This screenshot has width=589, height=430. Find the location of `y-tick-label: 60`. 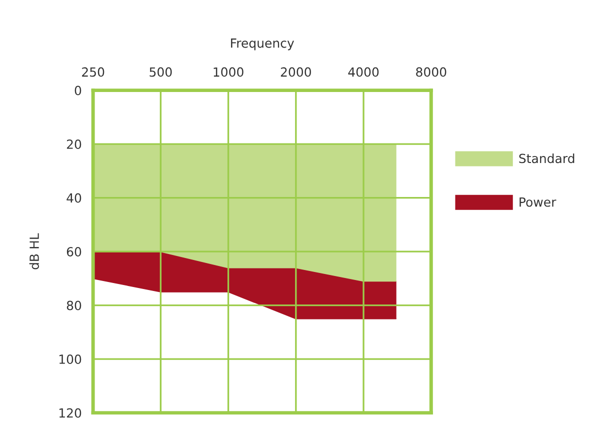

y-tick-label: 60 is located at coordinates (74, 251).